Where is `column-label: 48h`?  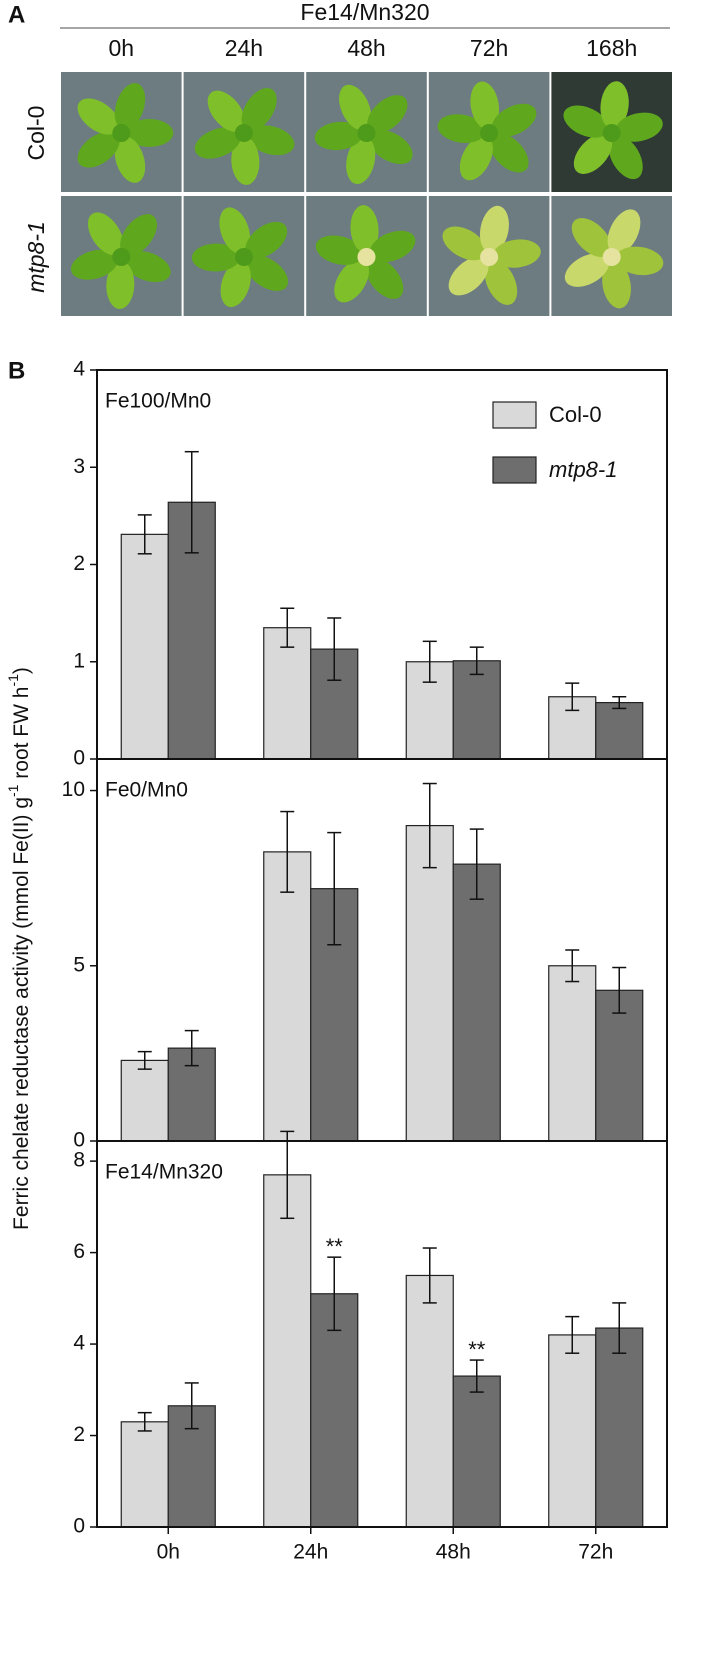
column-label: 48h is located at coordinates (366, 48).